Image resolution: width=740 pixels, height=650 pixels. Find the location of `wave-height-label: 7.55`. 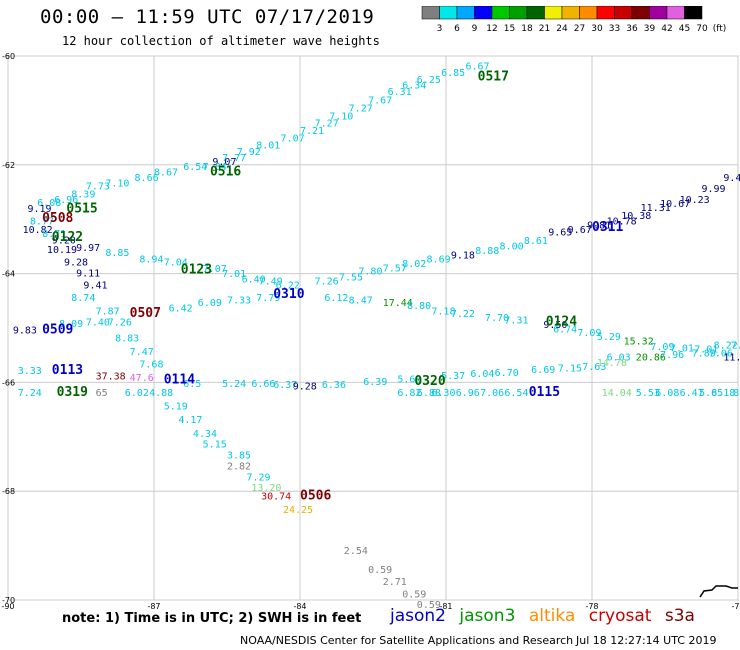

wave-height-label: 7.55 is located at coordinates (351, 278).